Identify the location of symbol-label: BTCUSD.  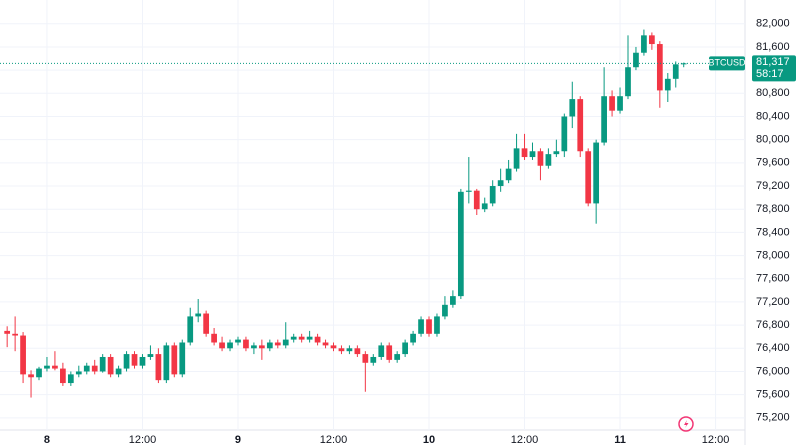
(727, 63).